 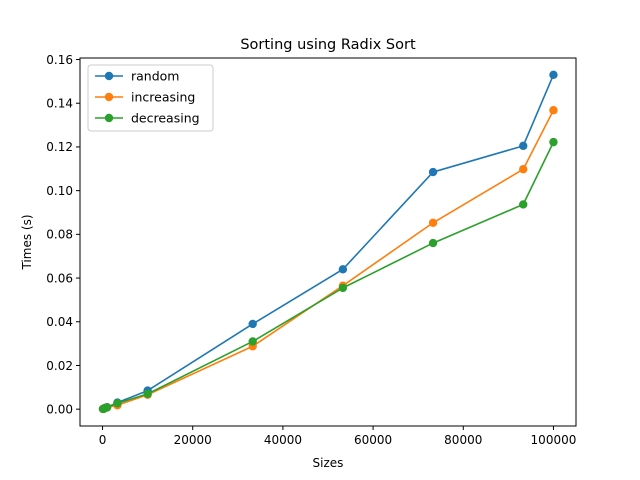 I want to click on x-tick-label: 40000, so click(x=283, y=440).